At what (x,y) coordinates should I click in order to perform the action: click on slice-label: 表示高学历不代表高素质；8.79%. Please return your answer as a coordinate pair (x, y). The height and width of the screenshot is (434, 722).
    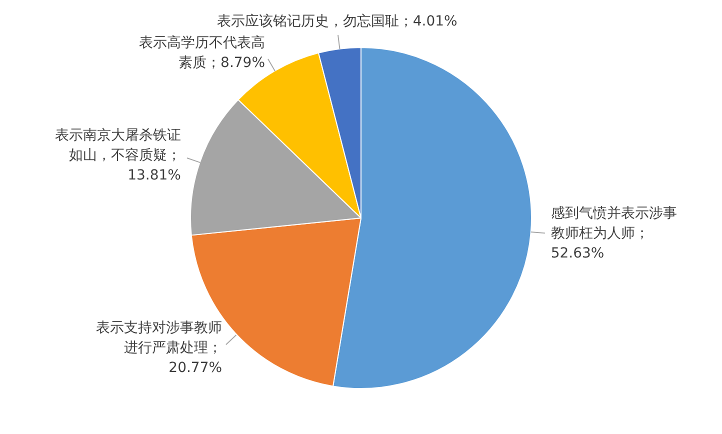
    Looking at the image, I should click on (202, 53).